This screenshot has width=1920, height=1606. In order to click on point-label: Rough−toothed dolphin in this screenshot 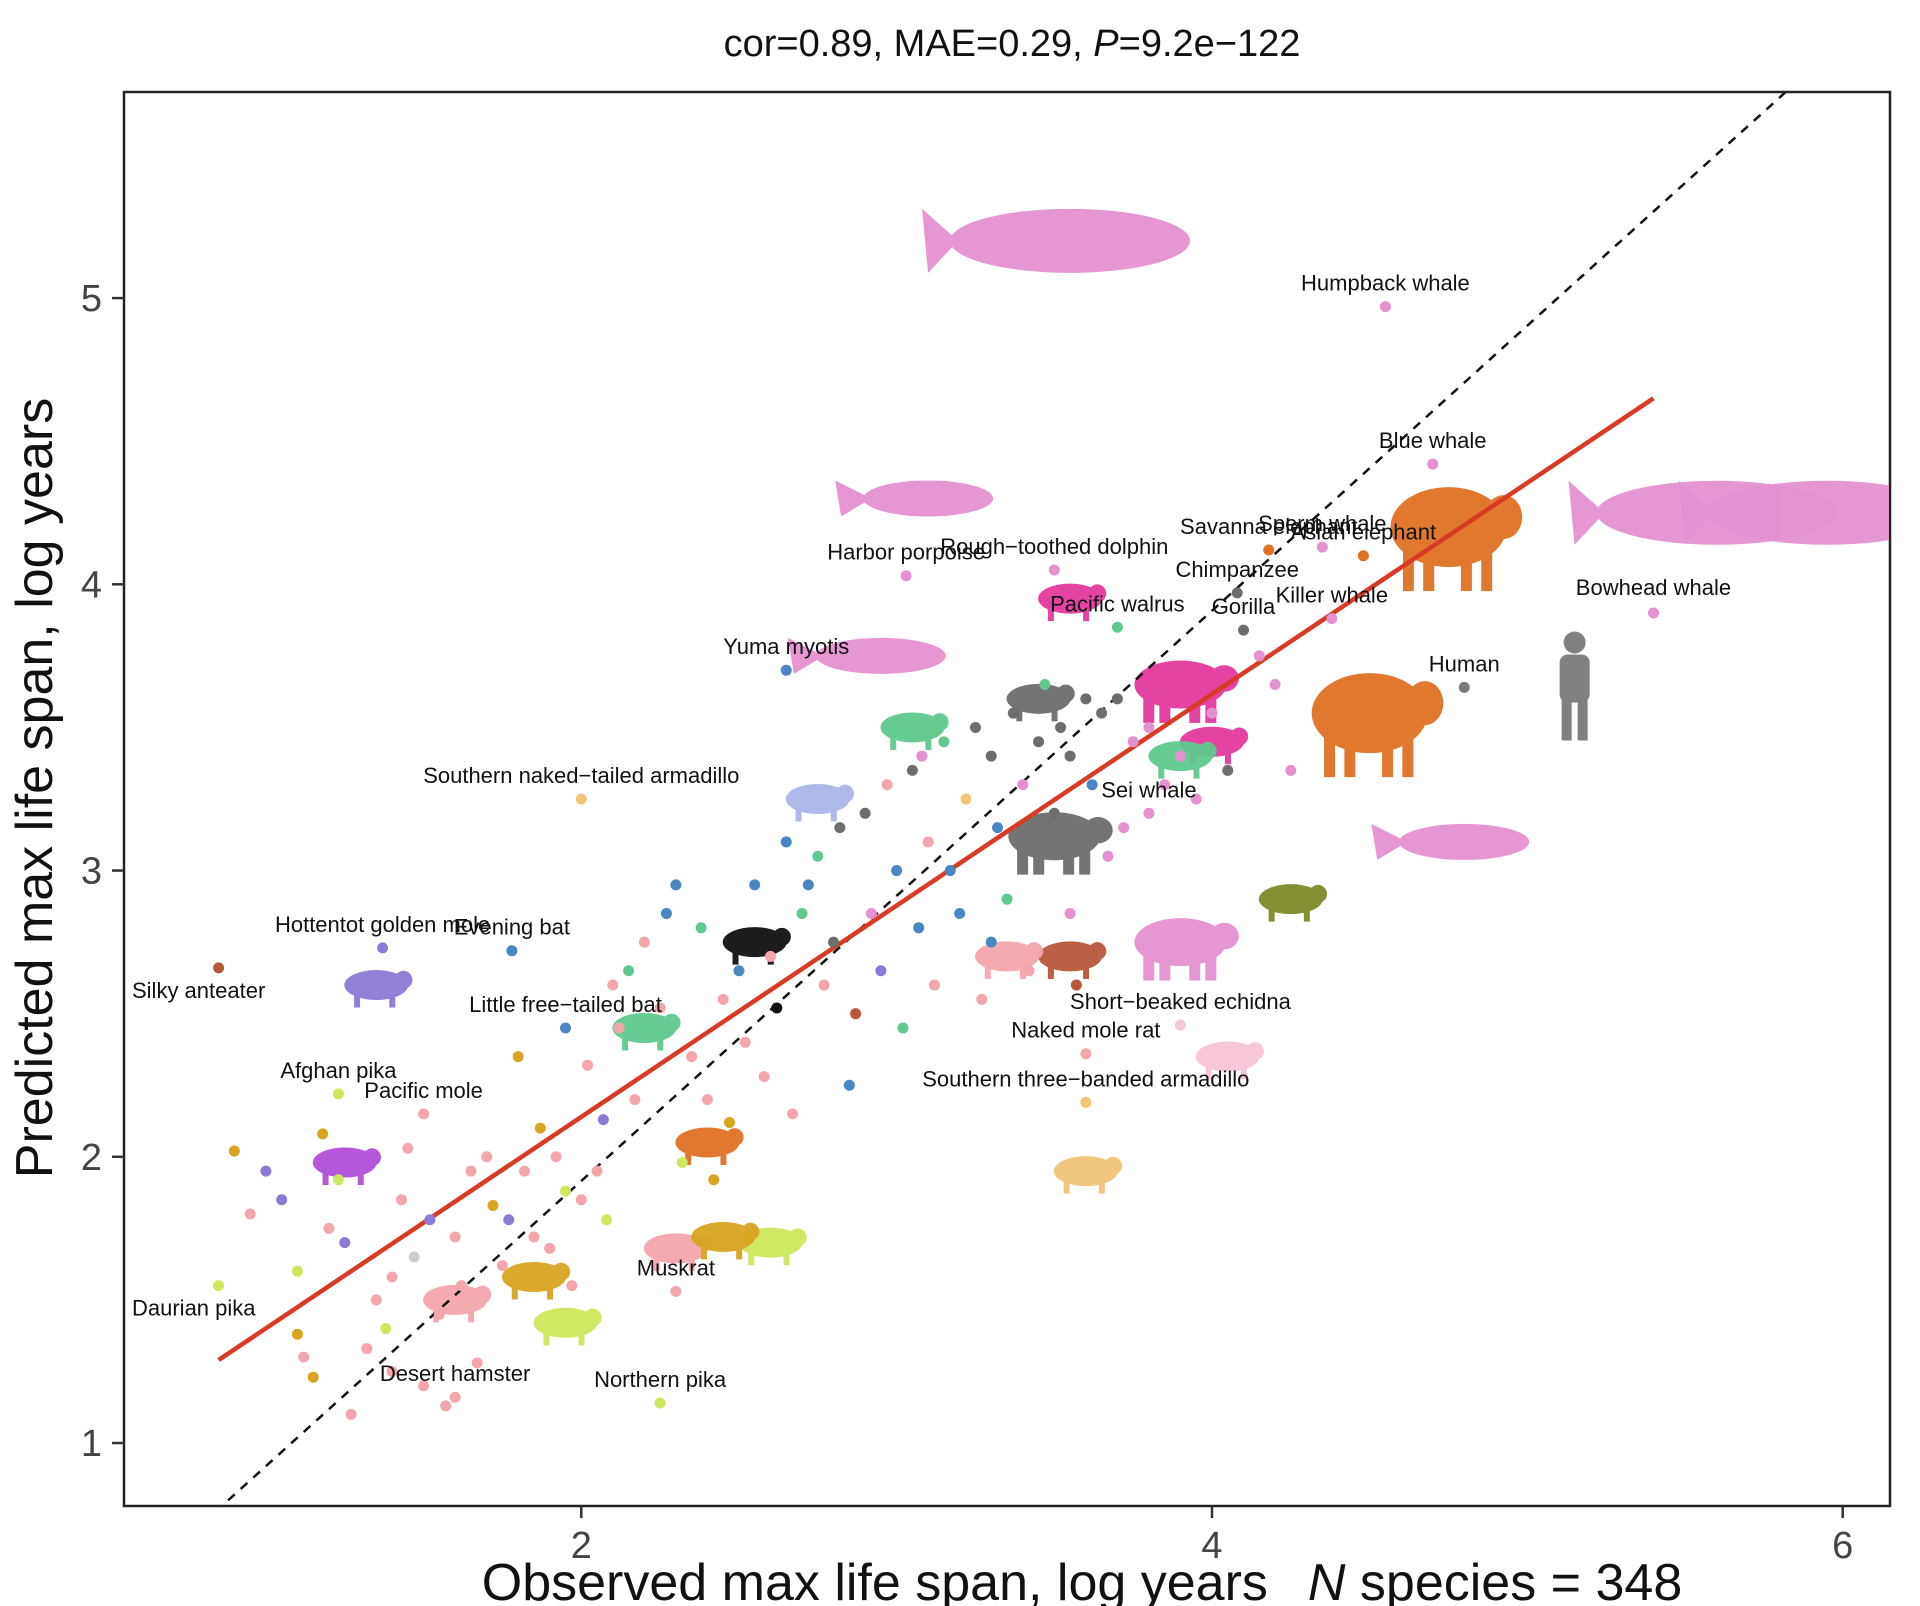, I will do `click(1054, 546)`.